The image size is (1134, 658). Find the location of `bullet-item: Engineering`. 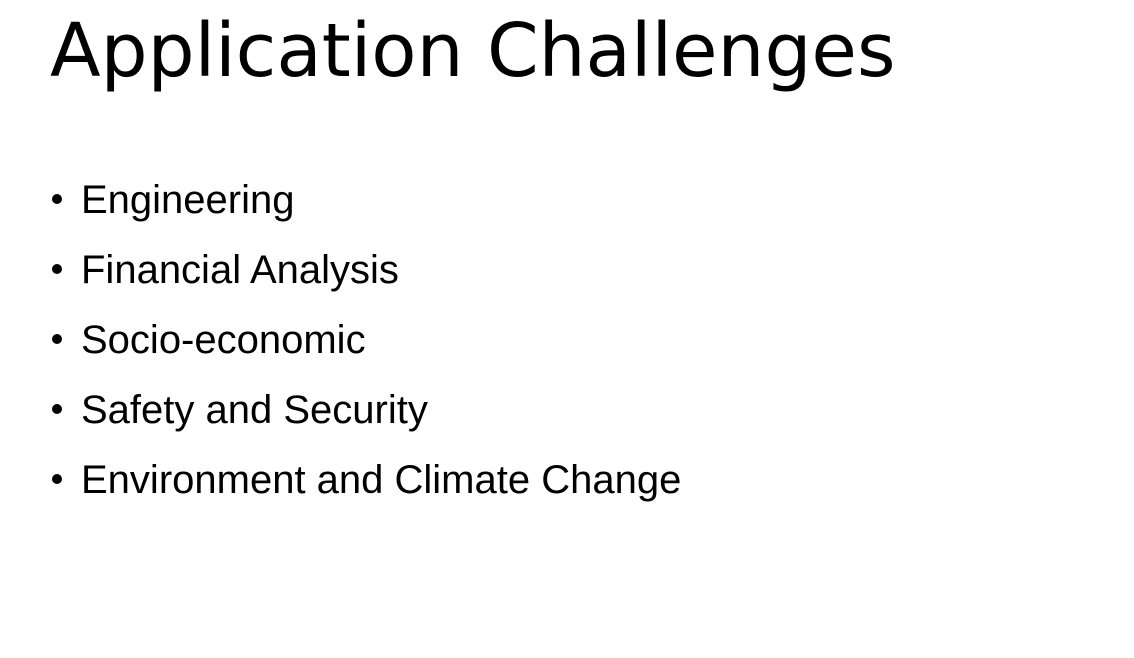

bullet-item: Engineering is located at coordinates (365, 209).